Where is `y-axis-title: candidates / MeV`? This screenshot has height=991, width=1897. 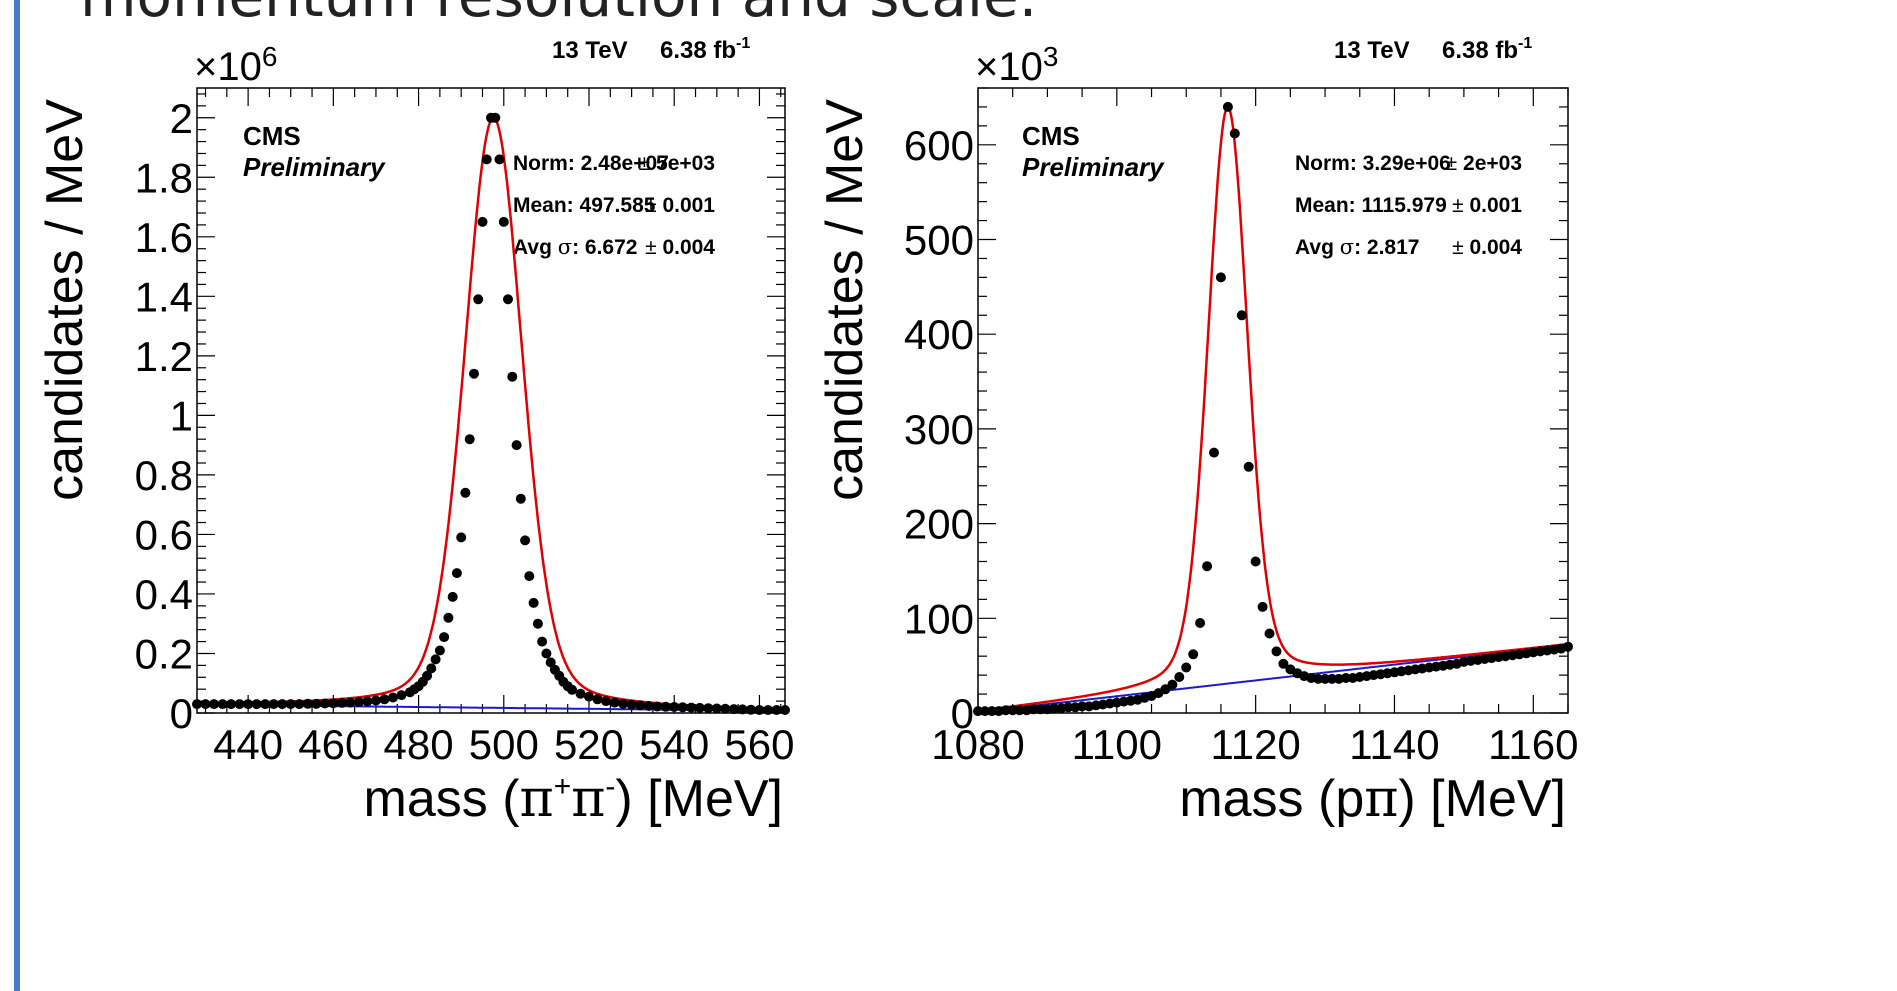 y-axis-title: candidates / MeV is located at coordinates (65, 300).